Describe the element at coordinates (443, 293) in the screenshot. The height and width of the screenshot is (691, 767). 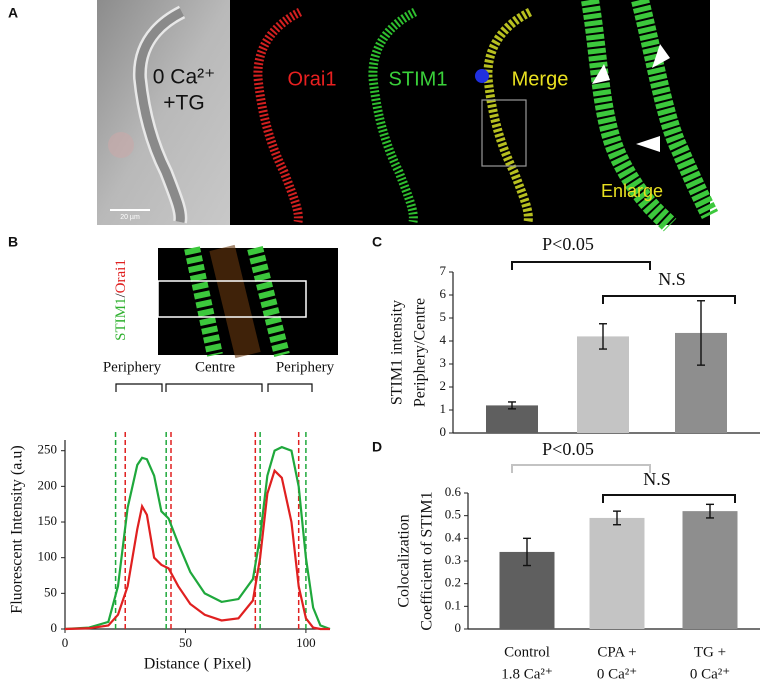
I see `y-tick-label: 6` at that location.